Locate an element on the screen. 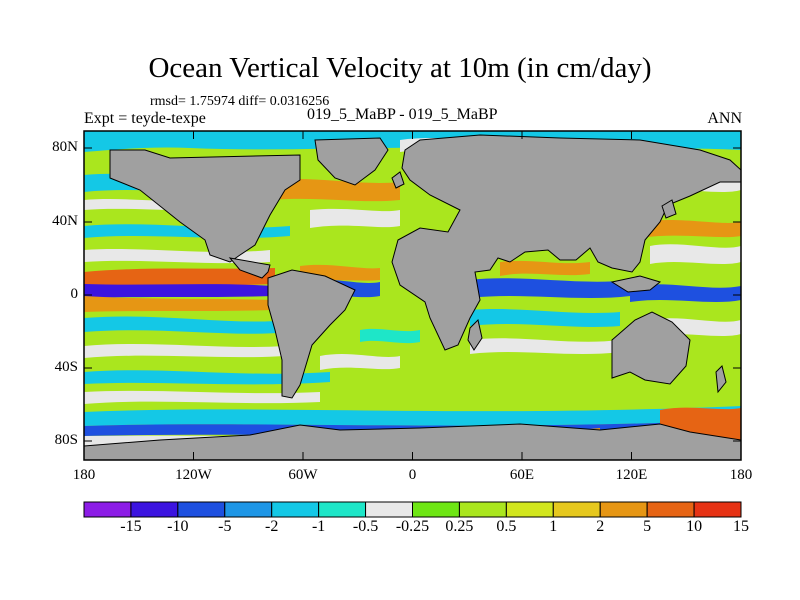 The image size is (800, 600). colorbar-label: 15 is located at coordinates (741, 526).